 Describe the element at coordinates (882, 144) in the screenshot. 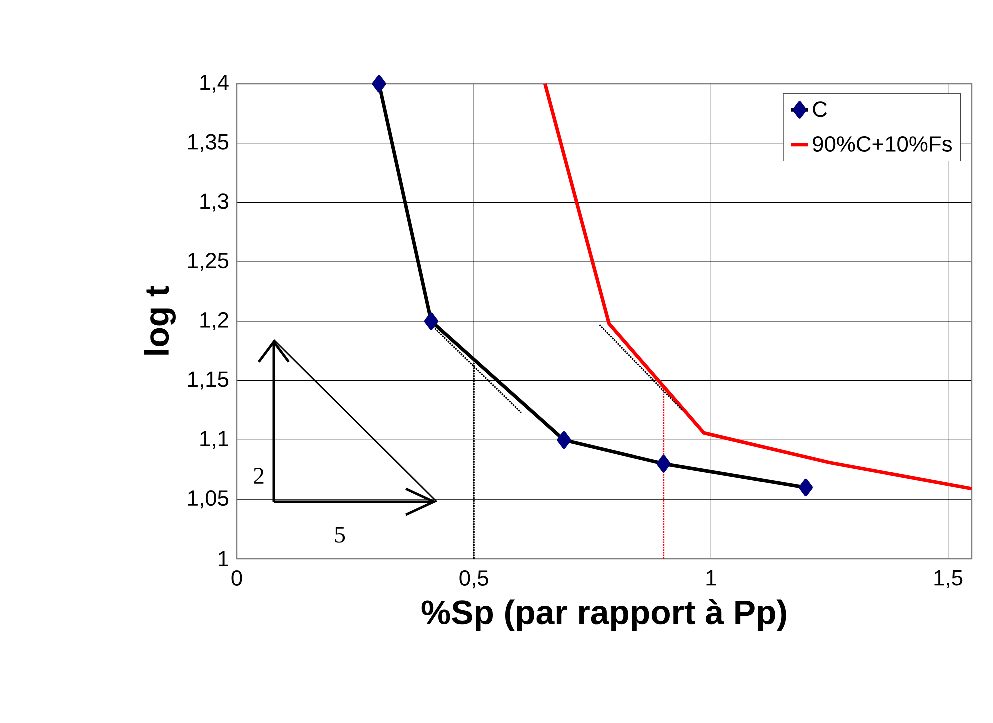

I see `legend-label: 90%C+10%Fs` at that location.